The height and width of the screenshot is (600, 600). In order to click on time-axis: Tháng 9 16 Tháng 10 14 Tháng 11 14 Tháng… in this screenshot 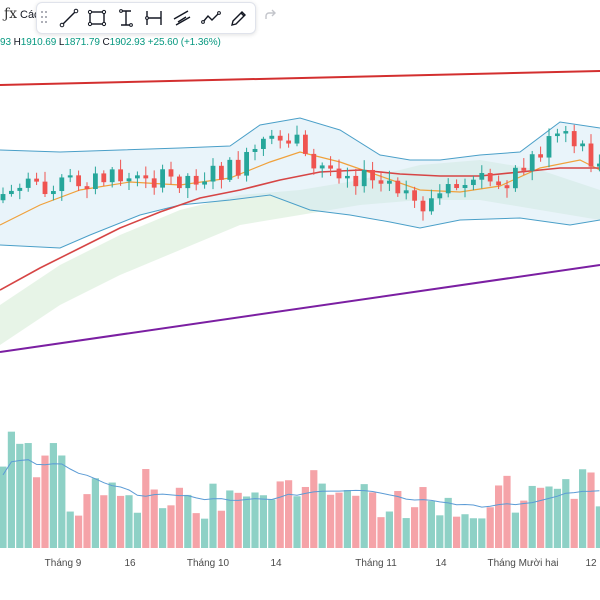, I will do `click(300, 575)`.